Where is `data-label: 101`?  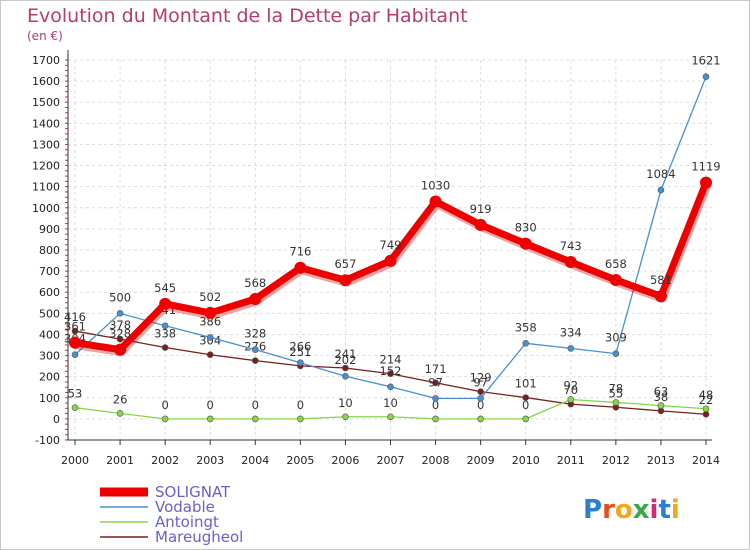 data-label: 101 is located at coordinates (526, 384).